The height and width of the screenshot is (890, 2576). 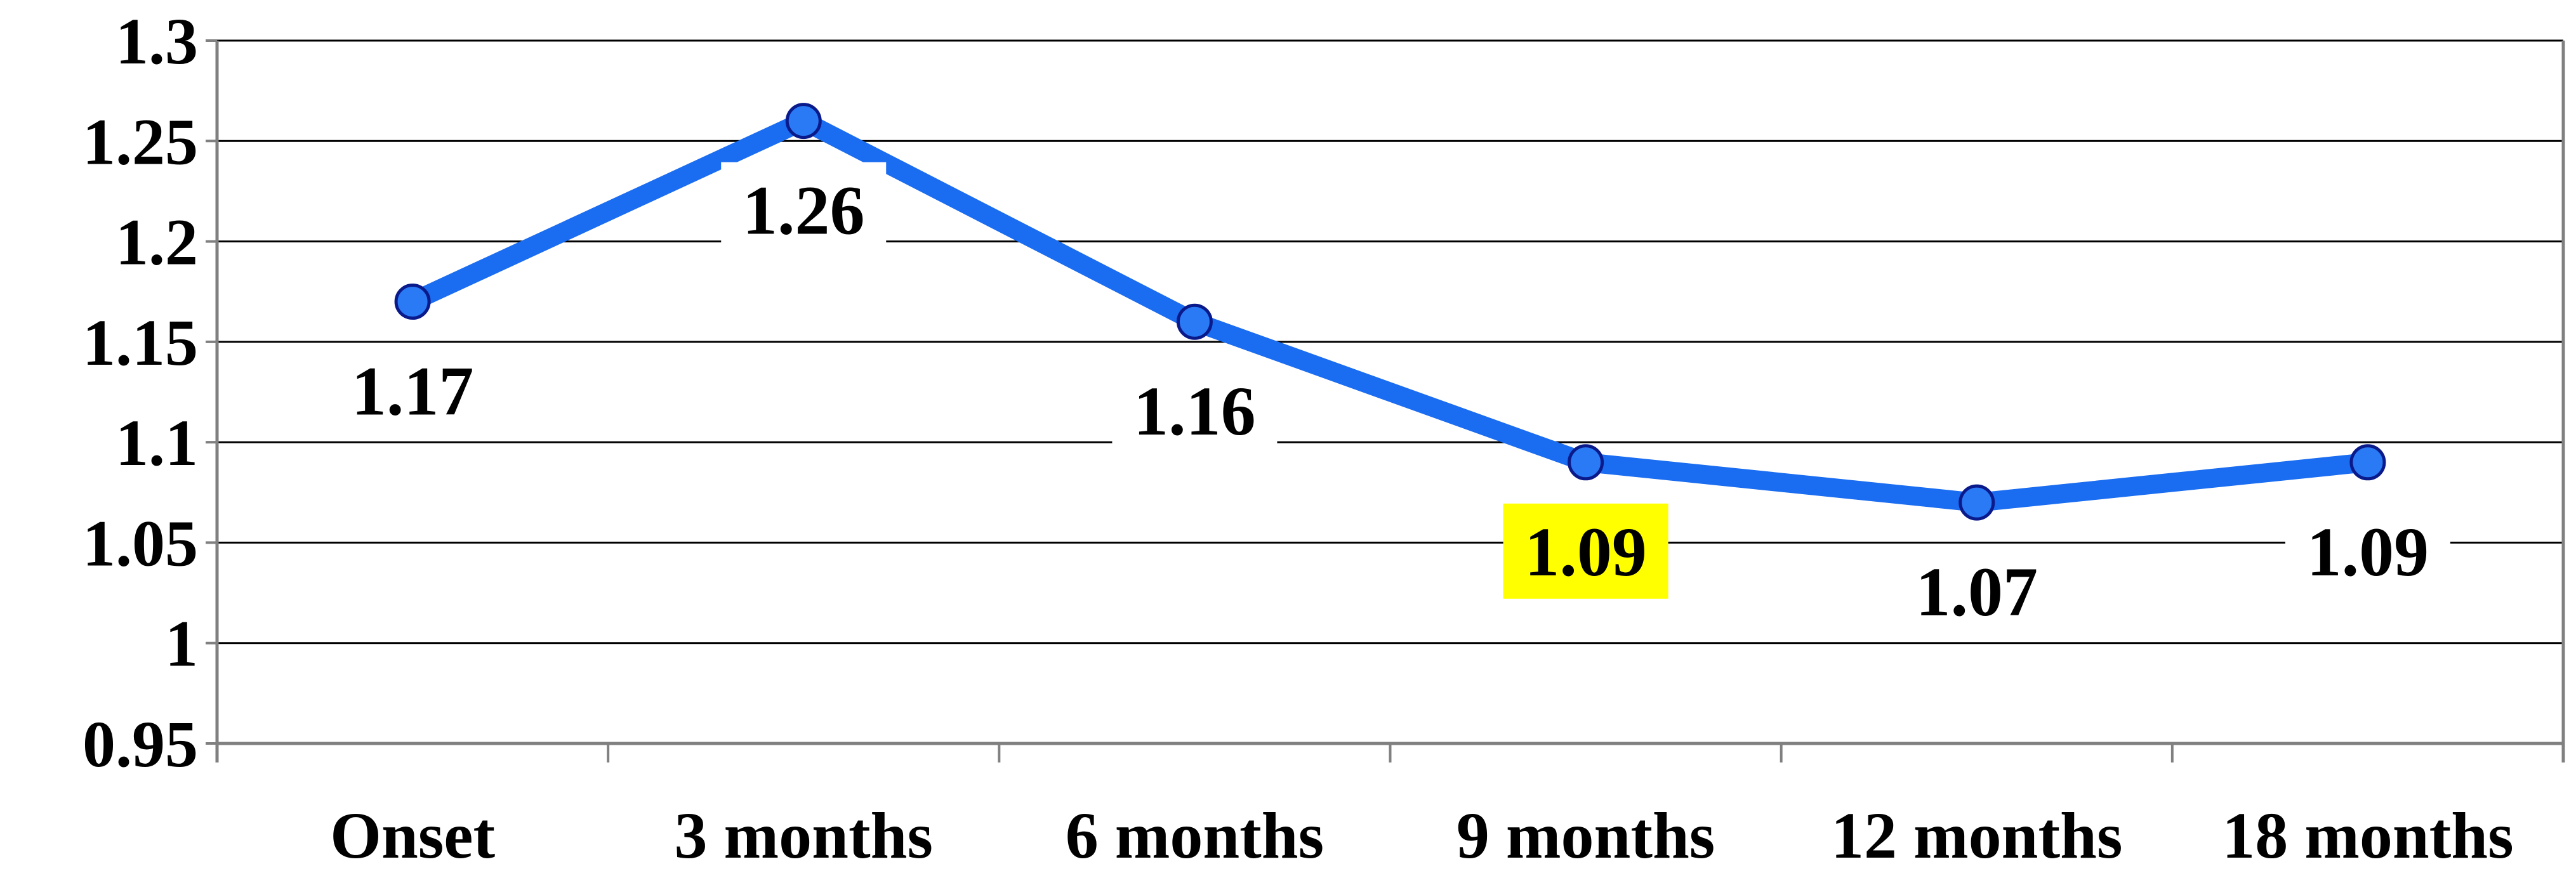 I want to click on y-tick-label: 1, so click(x=181, y=644).